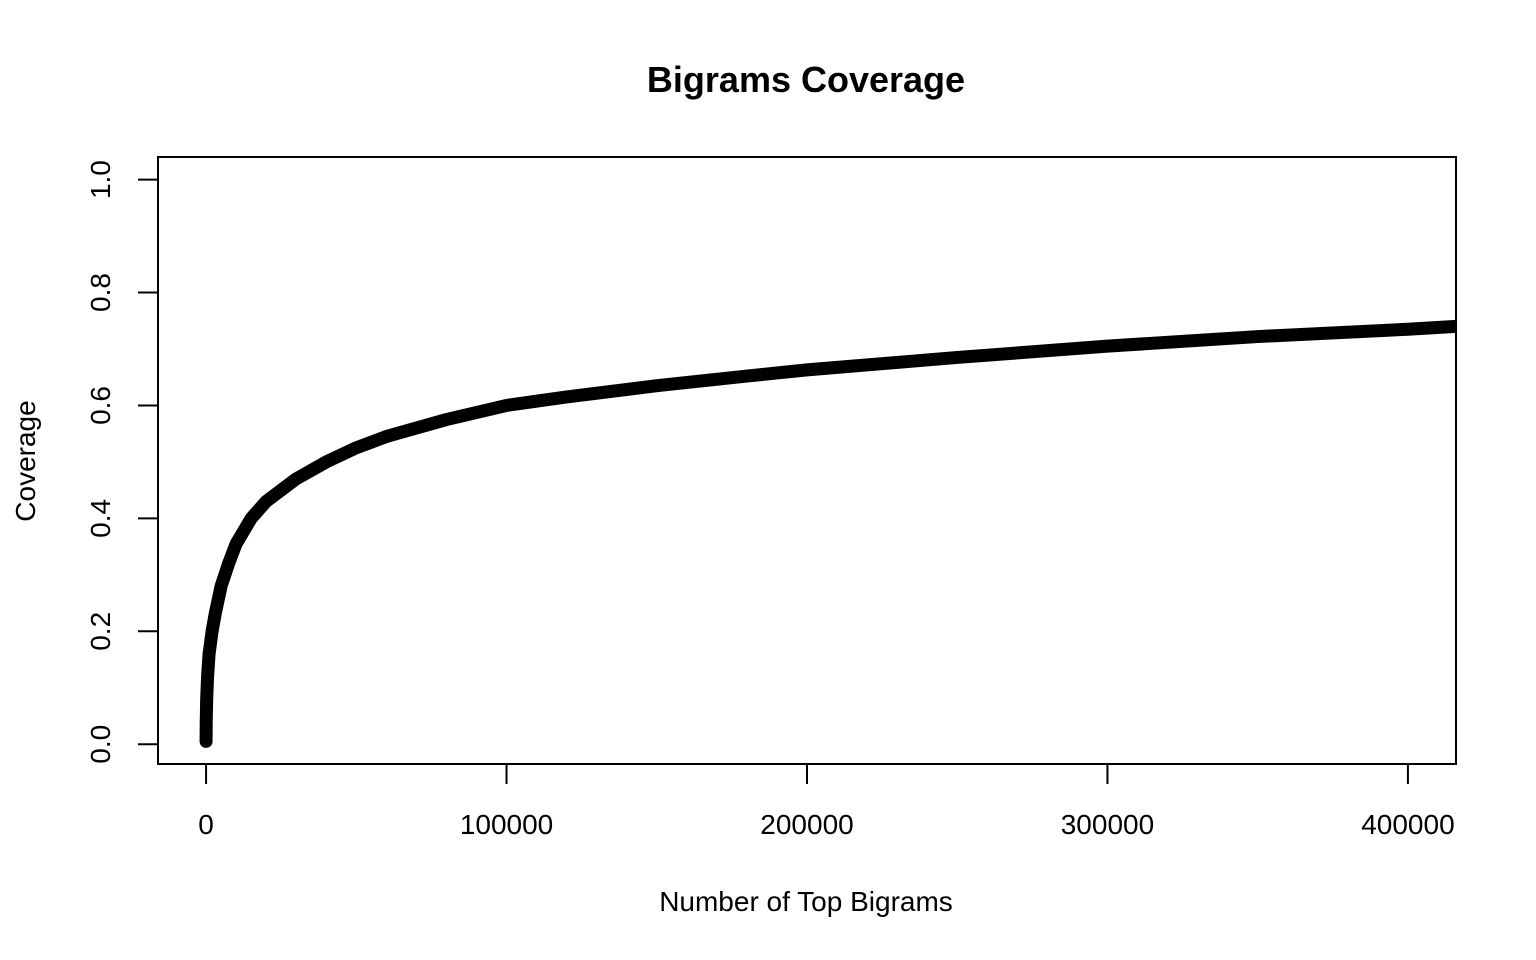 The image size is (1536, 960). Describe the element at coordinates (806, 901) in the screenshot. I see `x-axis-label: Number of Top Bigrams` at that location.